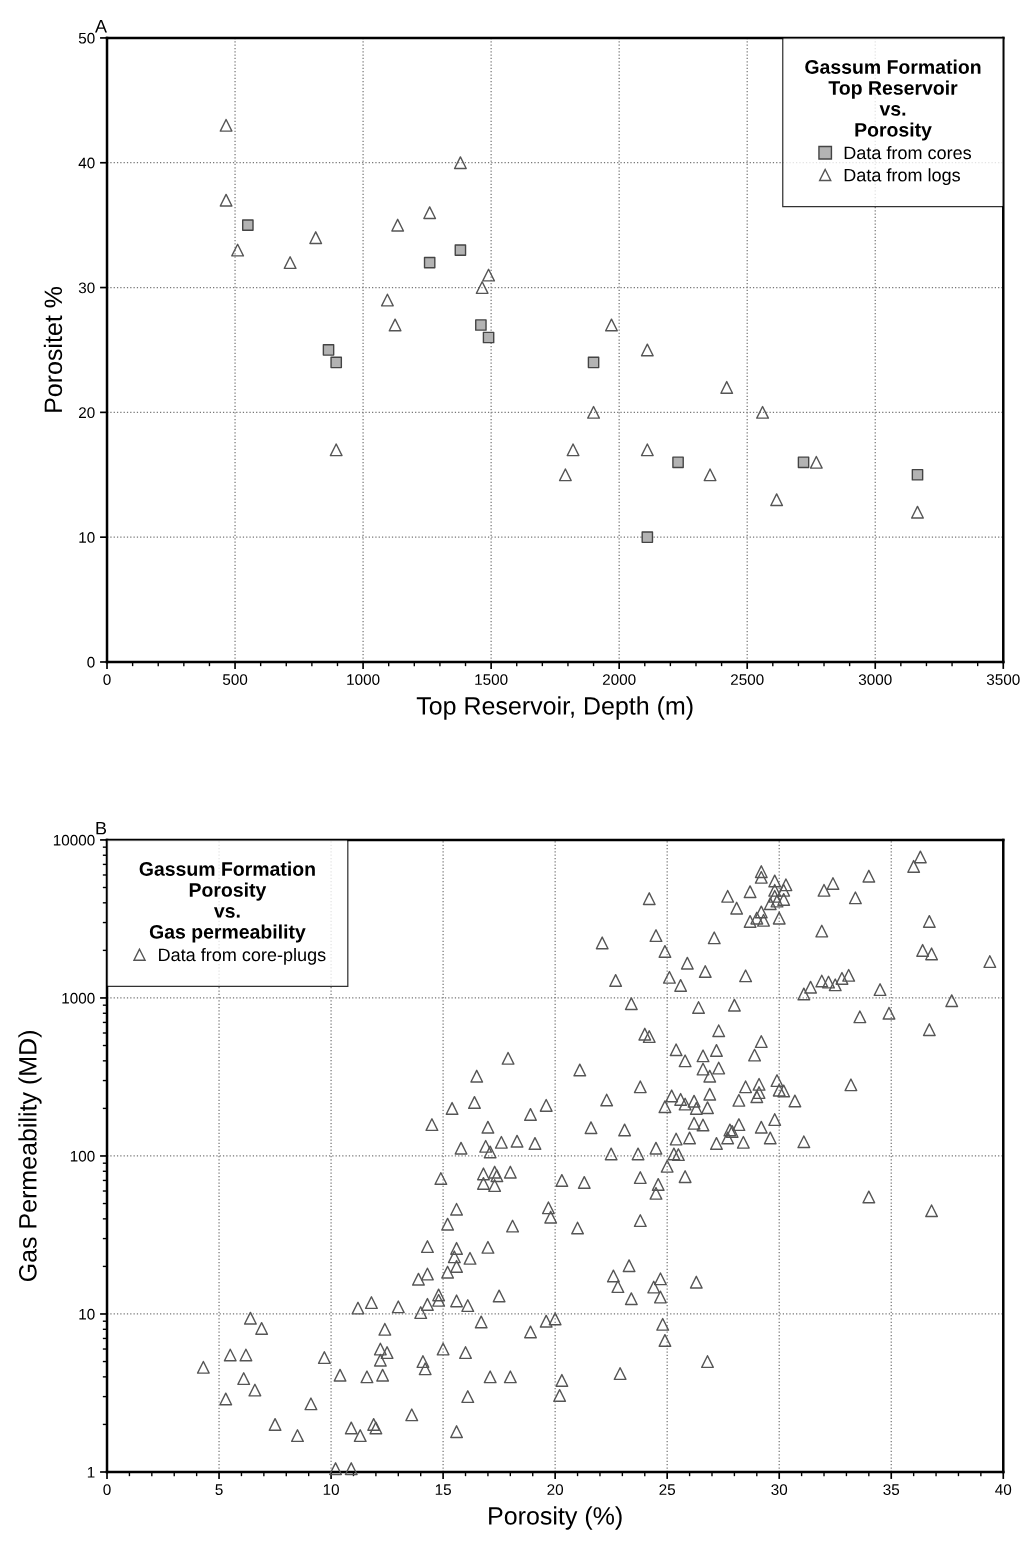  Describe the element at coordinates (53, 349) in the screenshot. I see `y-axis-title: Porositet %` at that location.